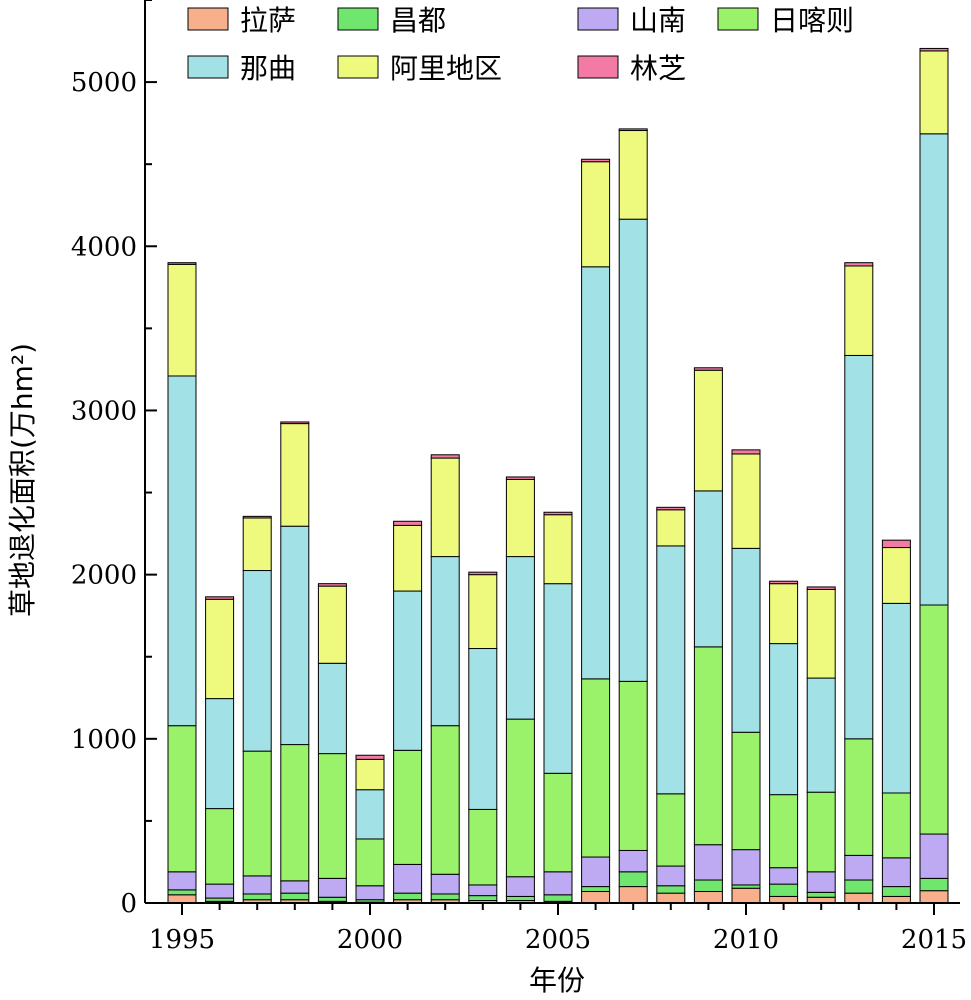 This screenshot has height=1000, width=971. Describe the element at coordinates (104, 576) in the screenshot. I see `y-tick-label: 2000` at that location.